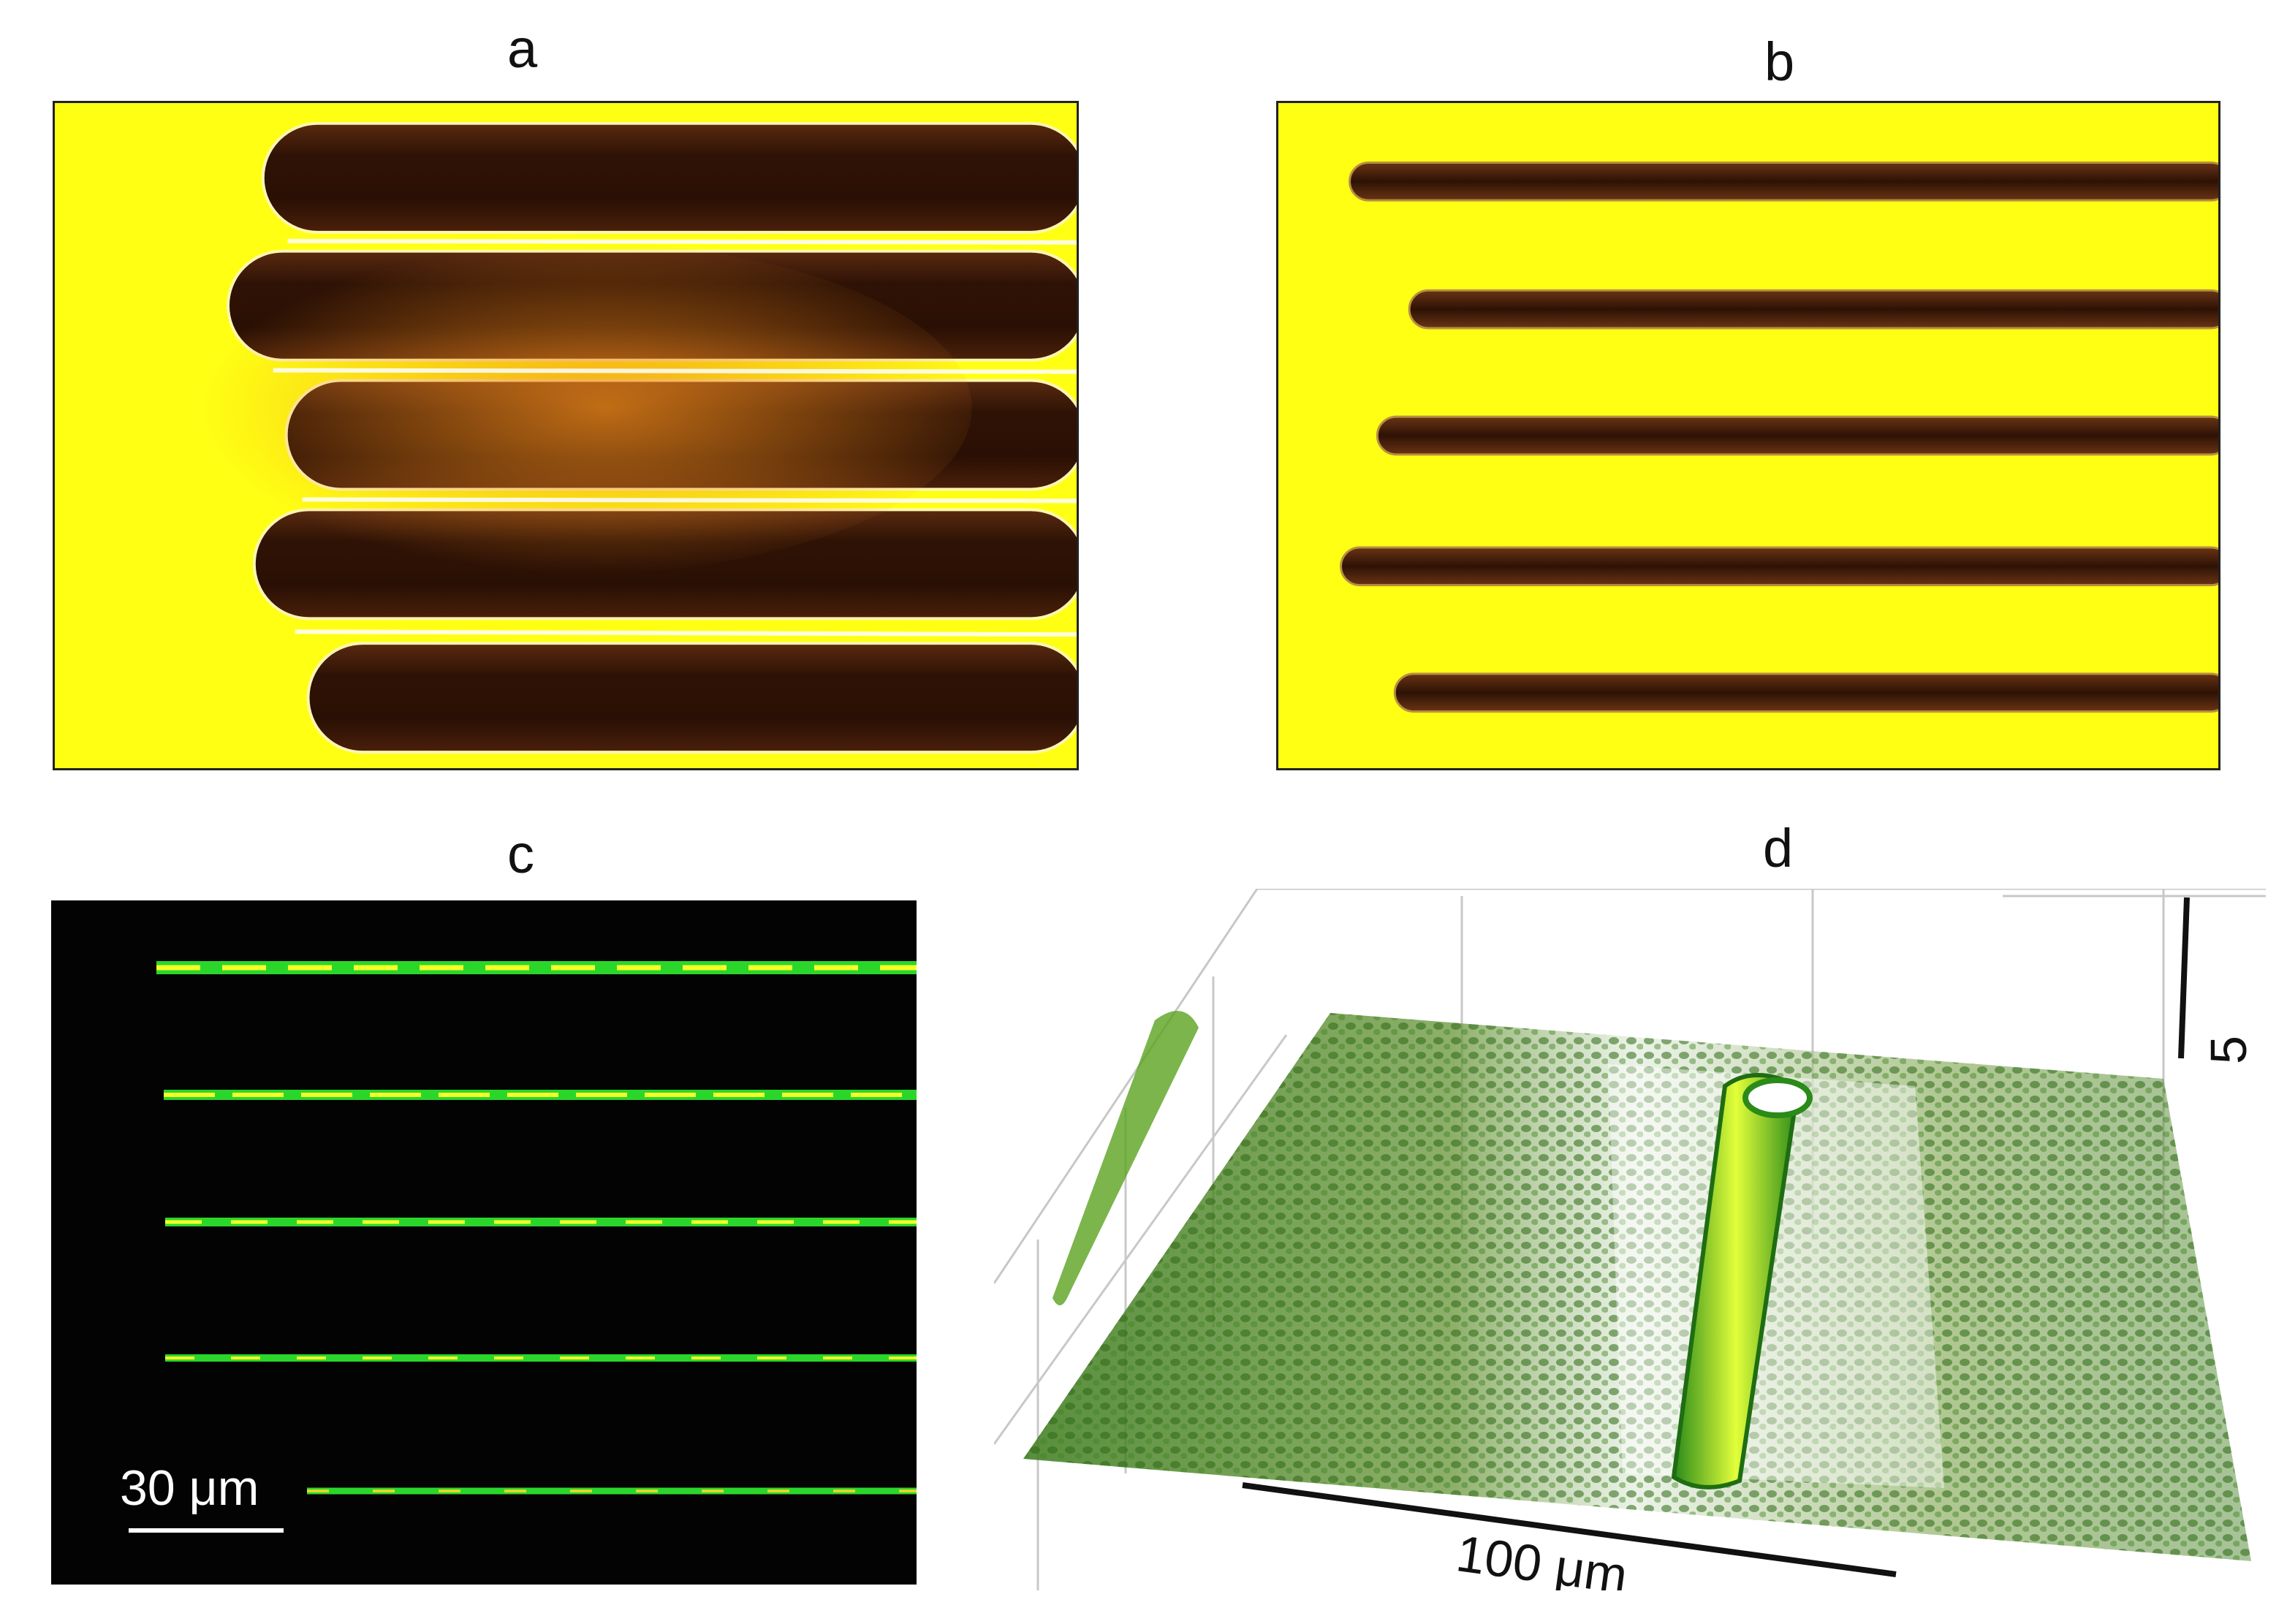  What do you see at coordinates (2233, 1028) in the screenshot?
I see `scalebar-label-vertical: 5 μm` at bounding box center [2233, 1028].